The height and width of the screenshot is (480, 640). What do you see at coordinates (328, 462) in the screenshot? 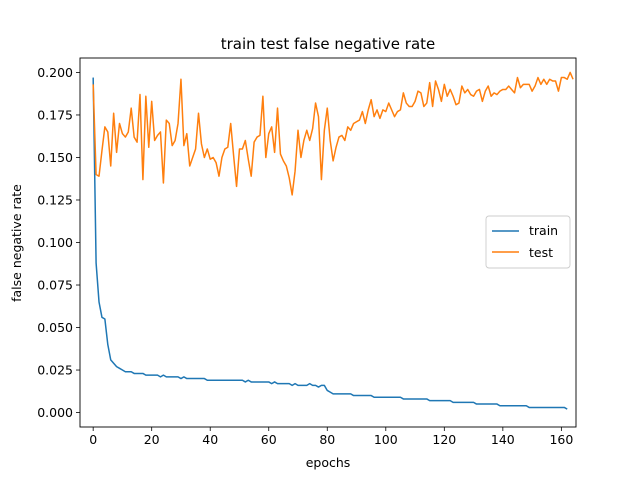
I see `x-axis-label: epochs` at bounding box center [328, 462].